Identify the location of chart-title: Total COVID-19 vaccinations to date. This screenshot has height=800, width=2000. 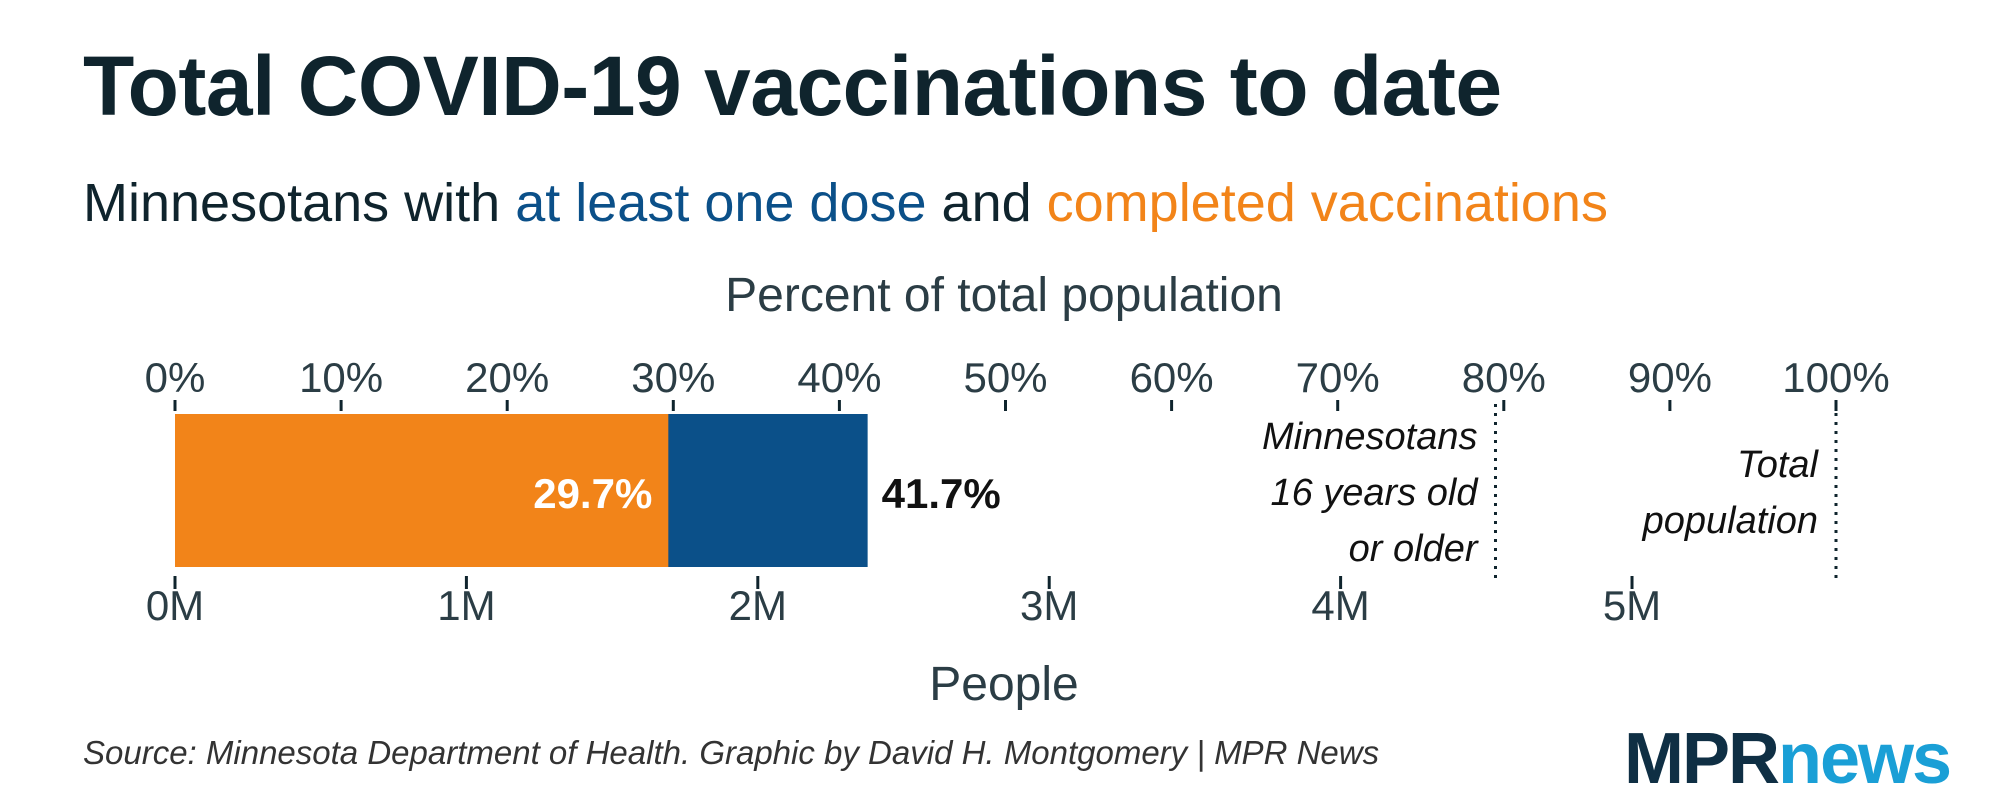
(792, 86).